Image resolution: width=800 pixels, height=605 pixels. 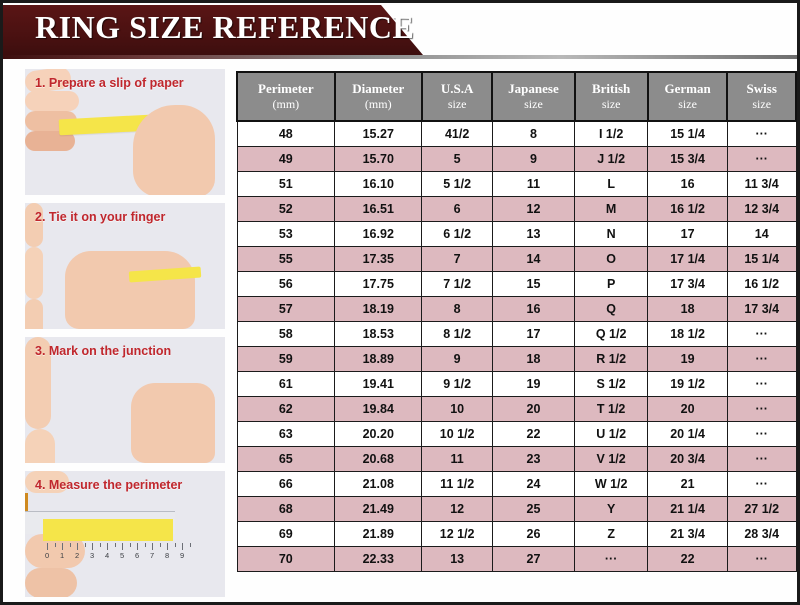 I want to click on step-2-label: 2. Tie it on your finger, so click(x=100, y=217).